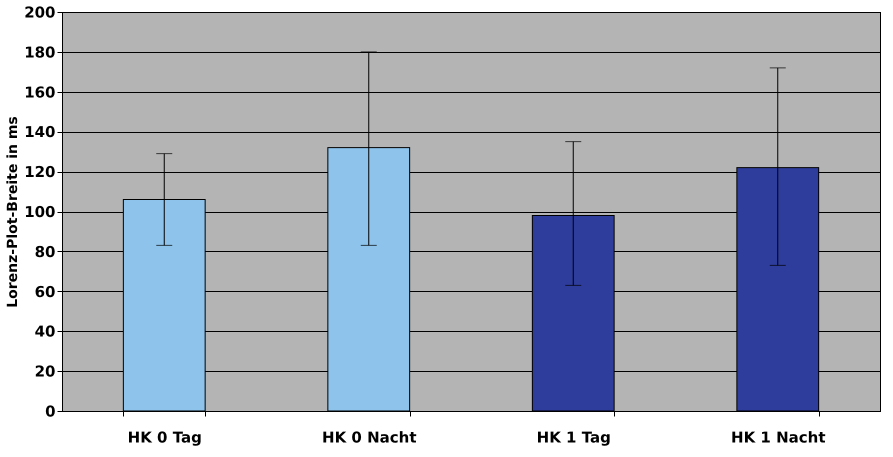  Describe the element at coordinates (45, 331) in the screenshot. I see `y-tick-label: 40` at that location.